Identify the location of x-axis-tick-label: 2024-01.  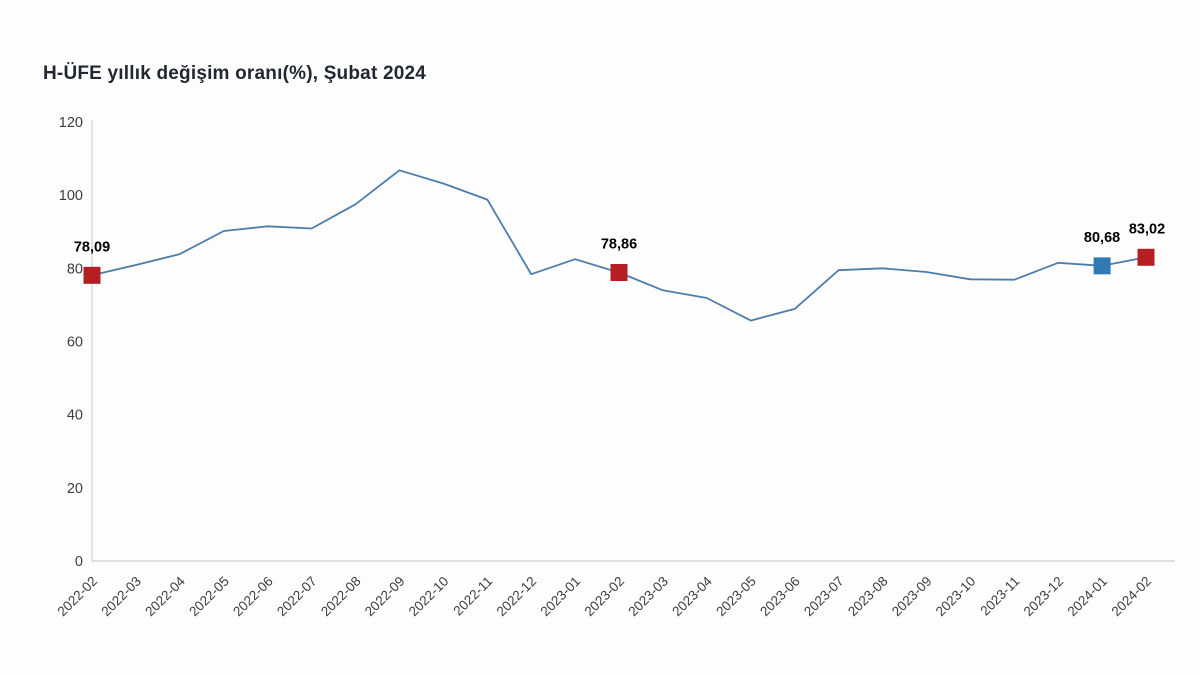
(1088, 597).